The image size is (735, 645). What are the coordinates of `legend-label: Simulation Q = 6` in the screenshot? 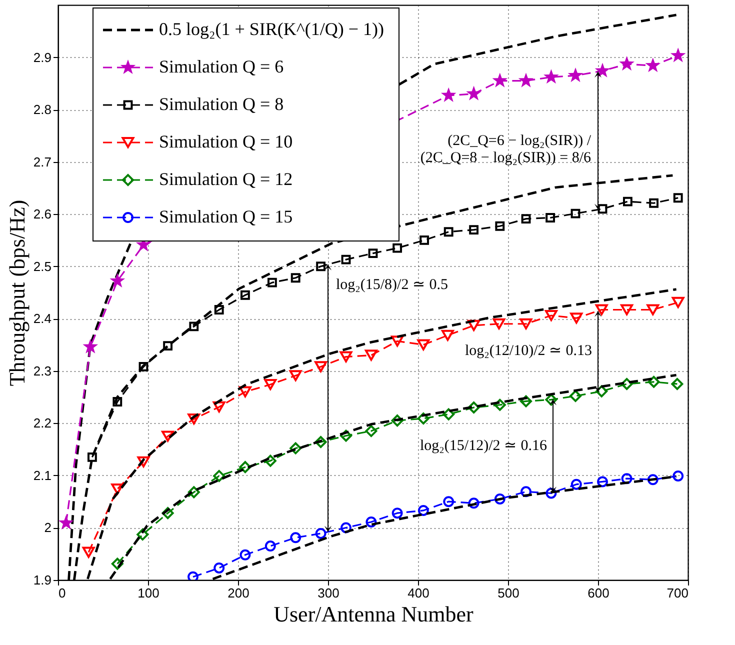 It's located at (221, 66).